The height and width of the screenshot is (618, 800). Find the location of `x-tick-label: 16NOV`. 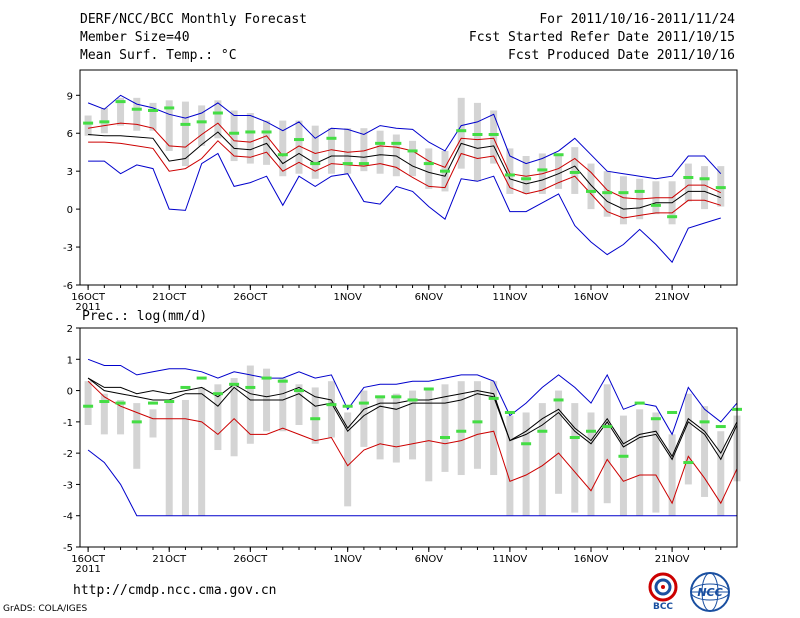

x-tick-label: 16NOV is located at coordinates (591, 559).